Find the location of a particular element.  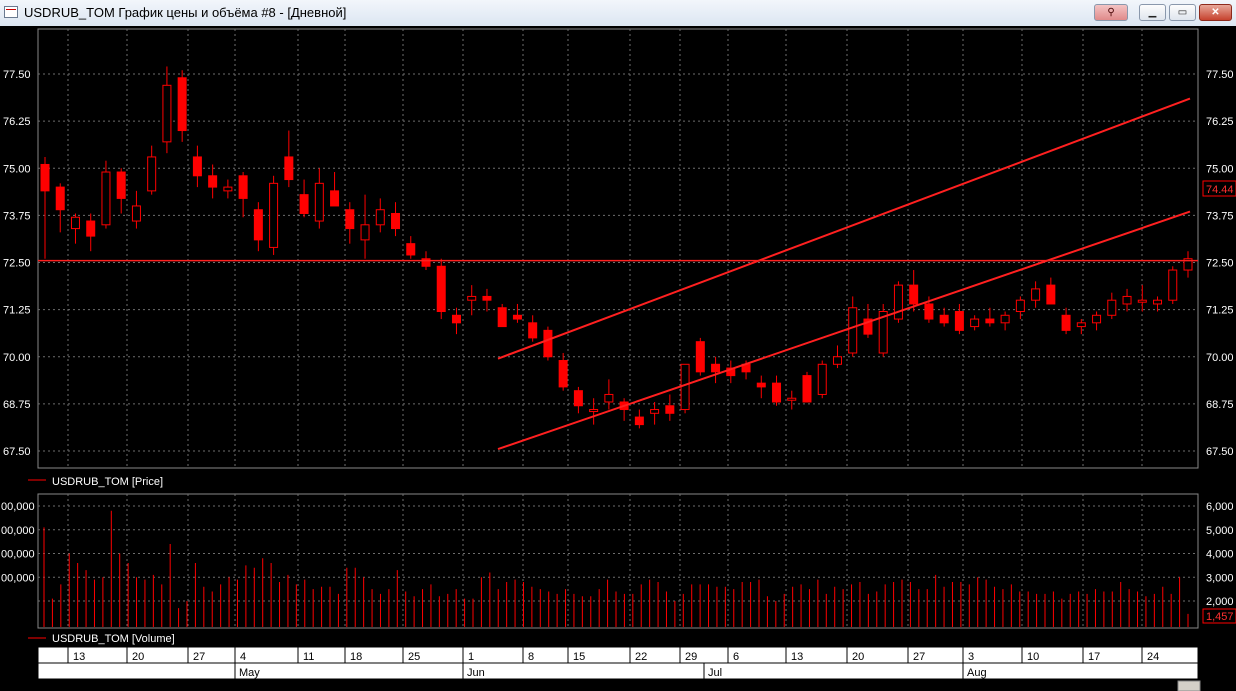

price-tick-right: 76.25 is located at coordinates (1220, 122).